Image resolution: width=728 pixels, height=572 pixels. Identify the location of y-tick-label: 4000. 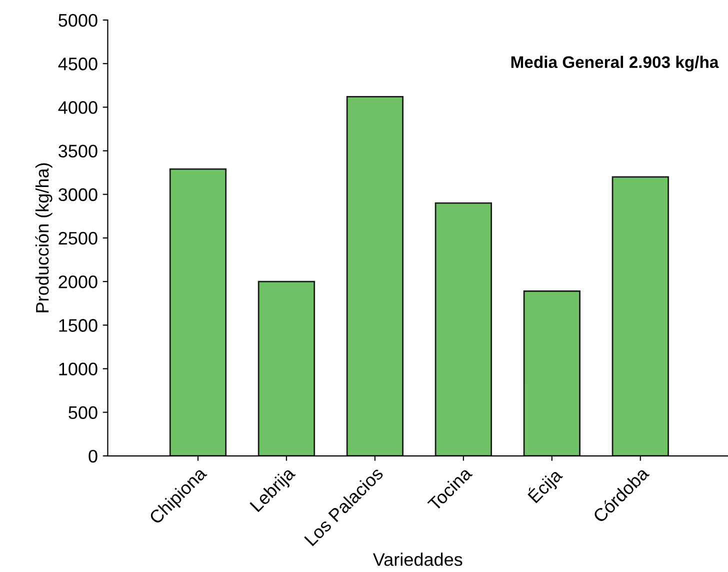
(78, 107).